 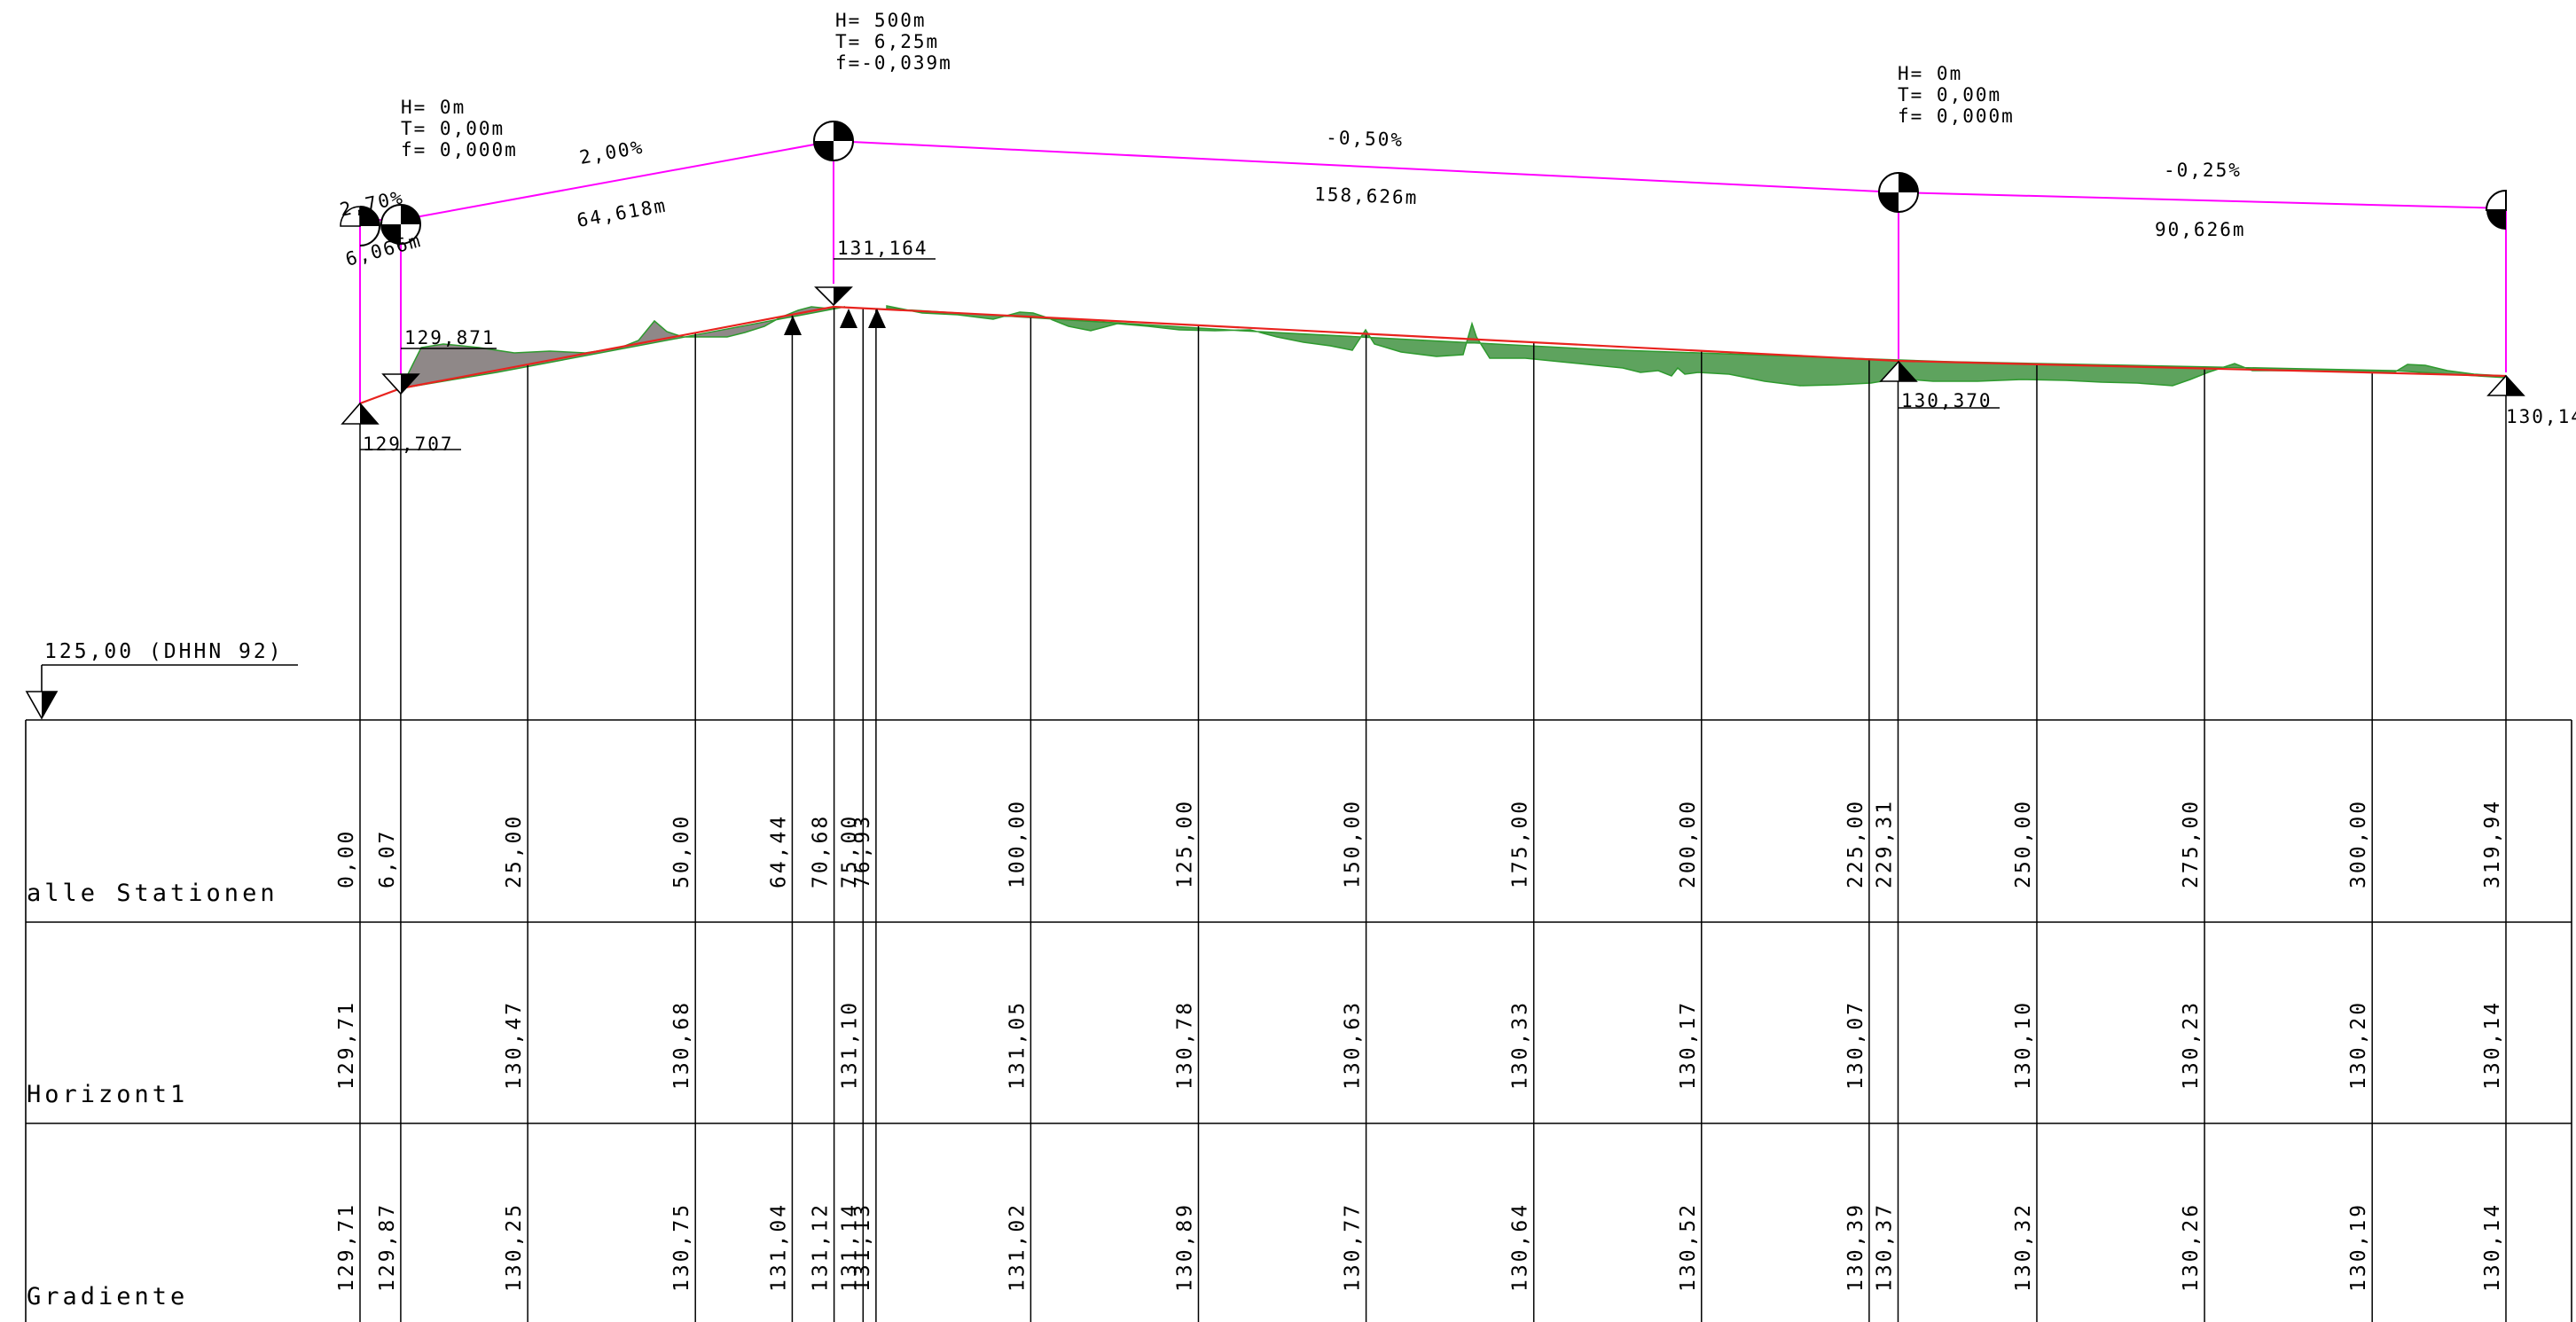 I want to click on gradient-value: 130,37, so click(x=1884, y=1247).